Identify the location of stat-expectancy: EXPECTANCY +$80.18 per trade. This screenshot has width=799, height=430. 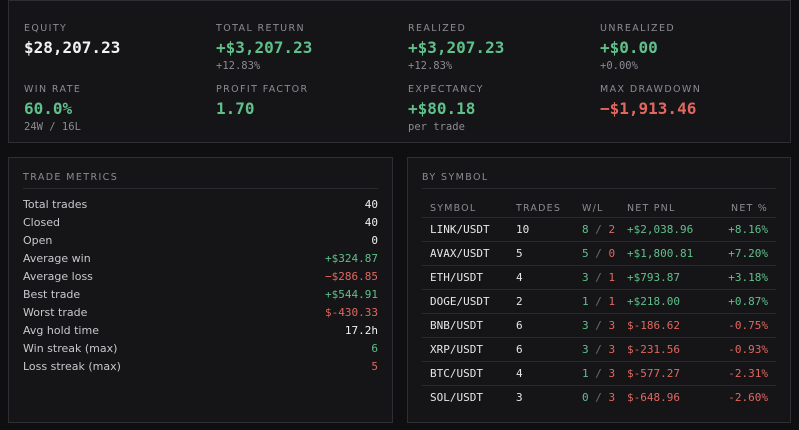
(498, 108).